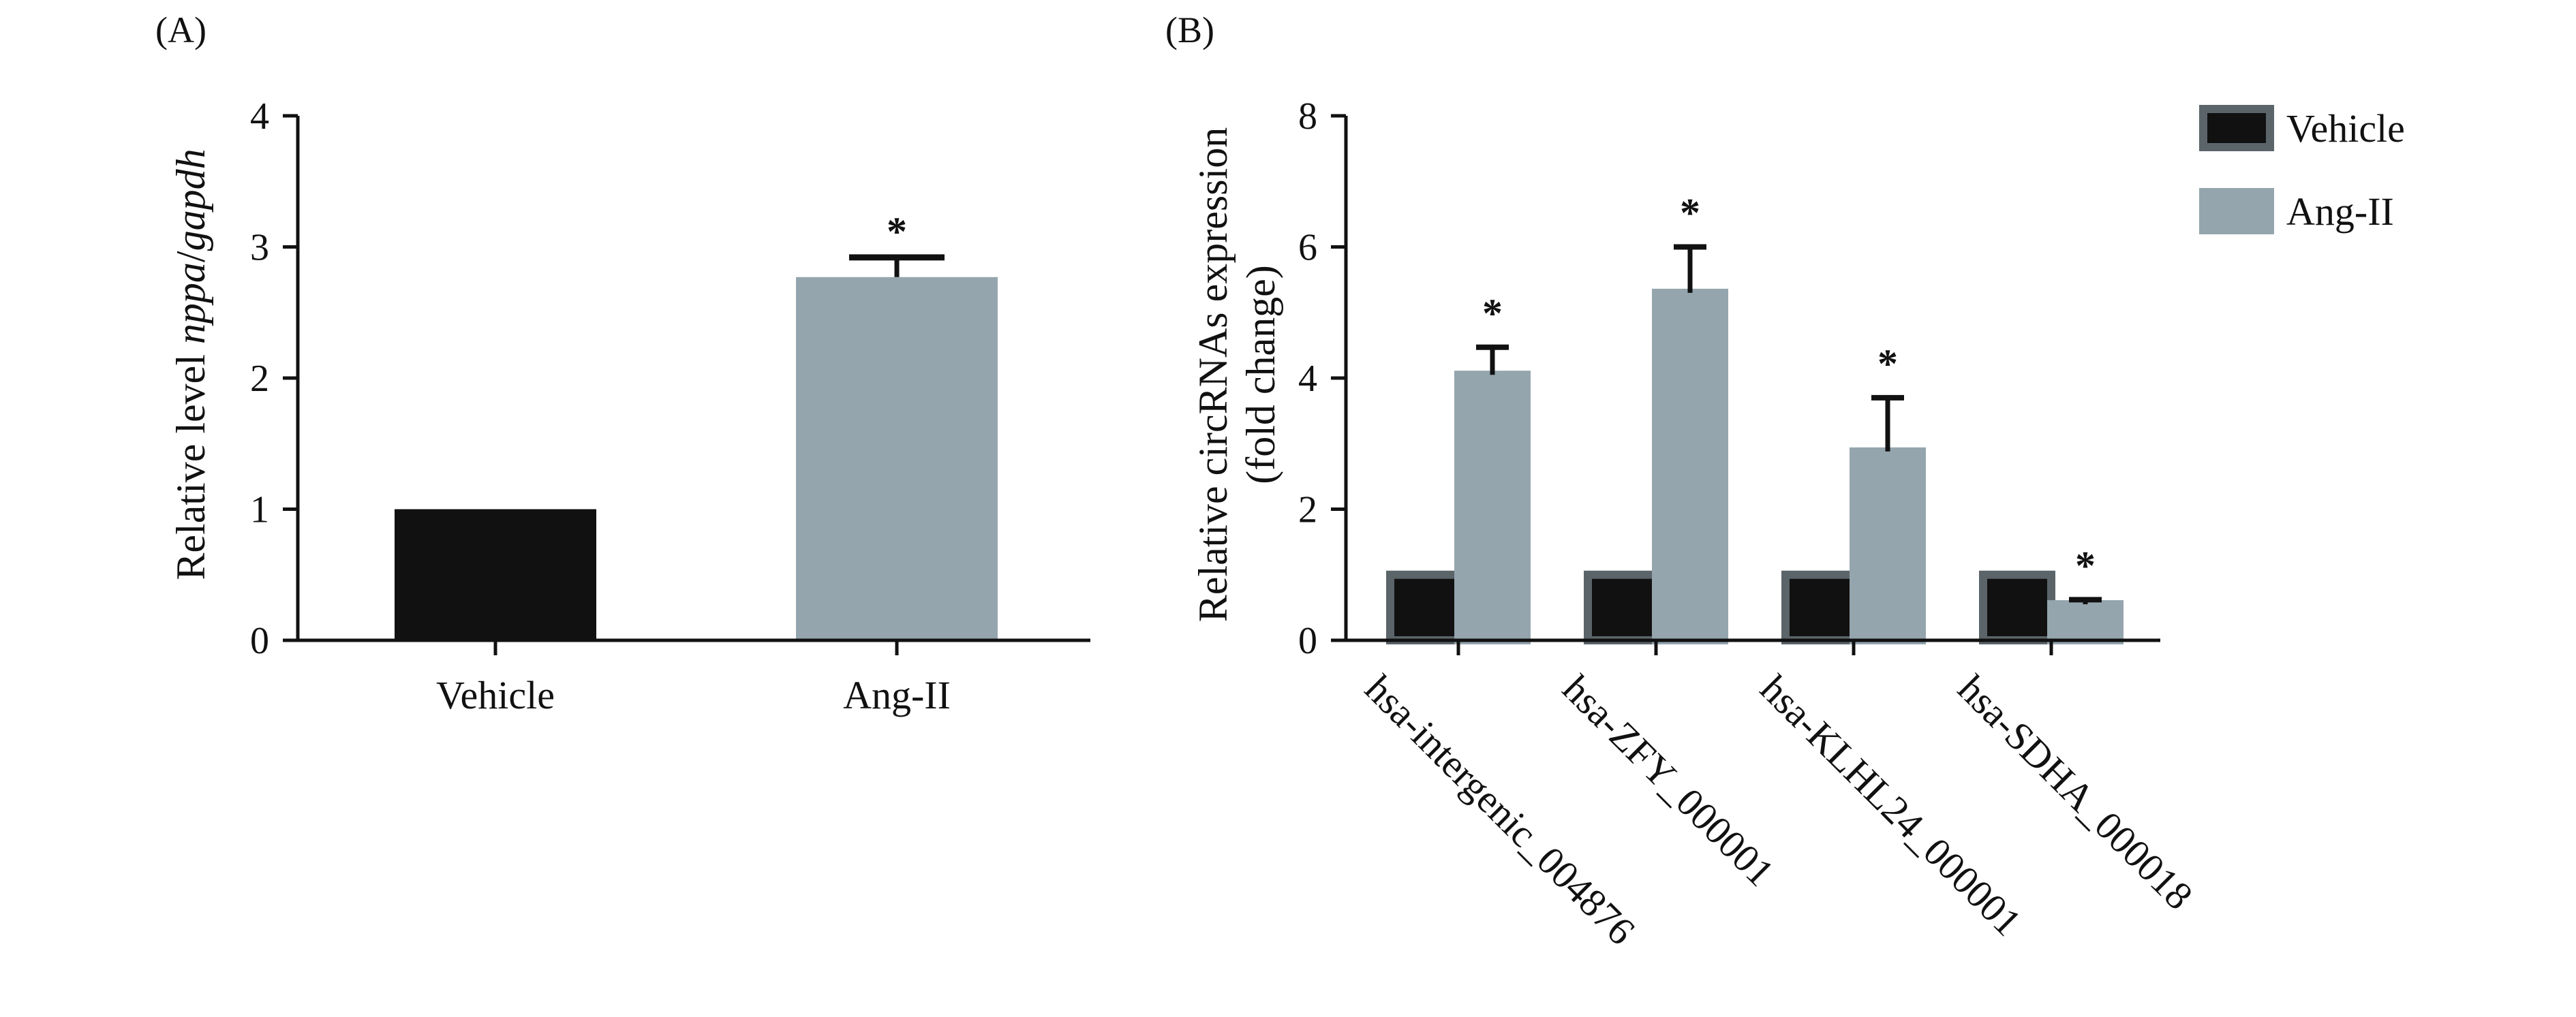 This screenshot has width=2576, height=1017. What do you see at coordinates (1492, 313) in the screenshot?
I see `significance-hsa-intergenic-004876: *` at bounding box center [1492, 313].